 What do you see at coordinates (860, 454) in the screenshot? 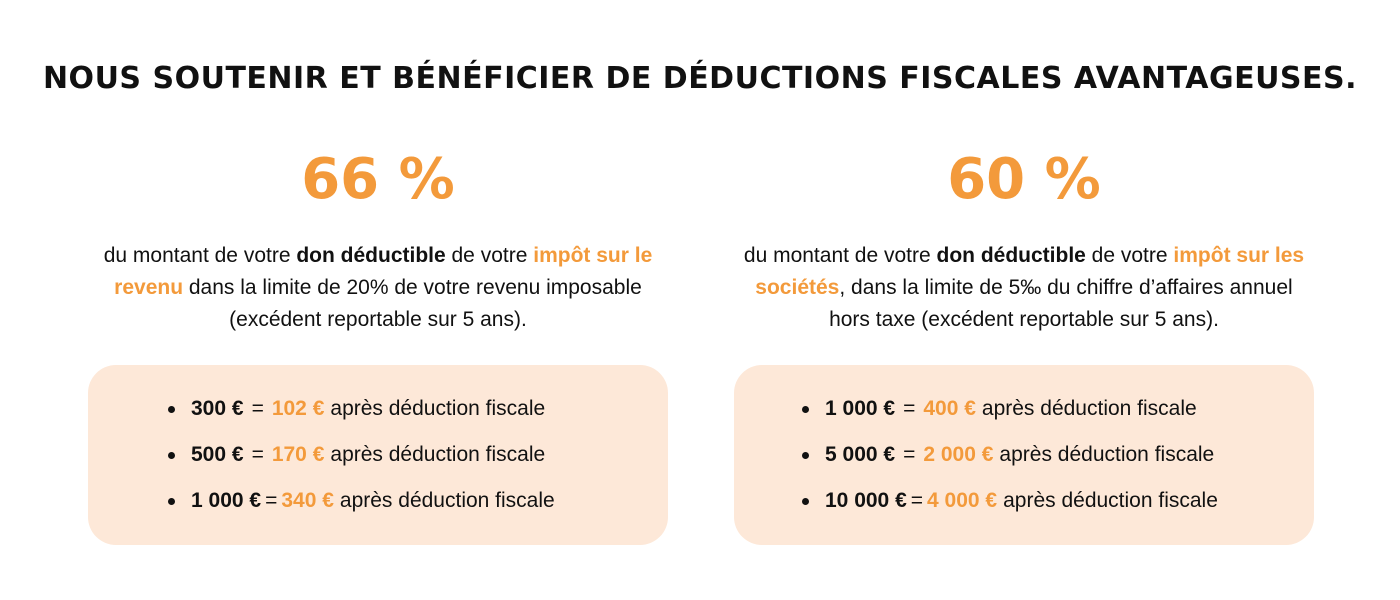
I see `donation-amount: 5 000 €` at bounding box center [860, 454].